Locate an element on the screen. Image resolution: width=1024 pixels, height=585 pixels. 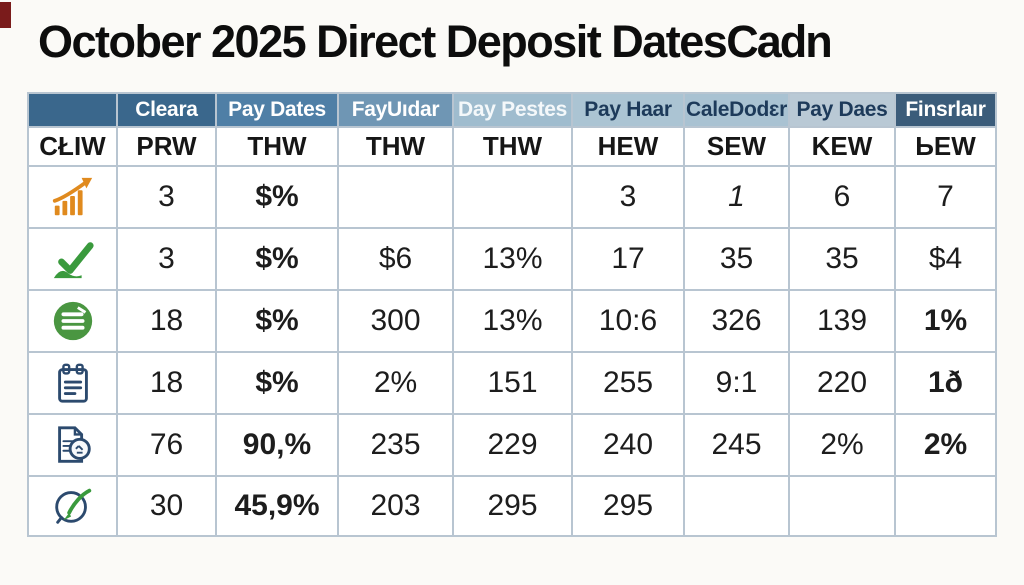
subheader-row: CŁIW PRW THW THW THW HEW SEW KEW ЬEW is located at coordinates (512, 146).